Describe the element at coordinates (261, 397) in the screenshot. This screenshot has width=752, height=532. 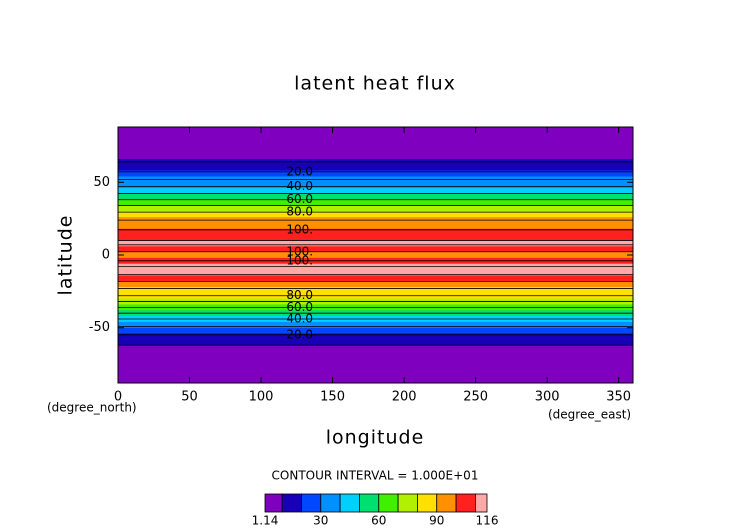
I see `x-tick-label: 100` at that location.